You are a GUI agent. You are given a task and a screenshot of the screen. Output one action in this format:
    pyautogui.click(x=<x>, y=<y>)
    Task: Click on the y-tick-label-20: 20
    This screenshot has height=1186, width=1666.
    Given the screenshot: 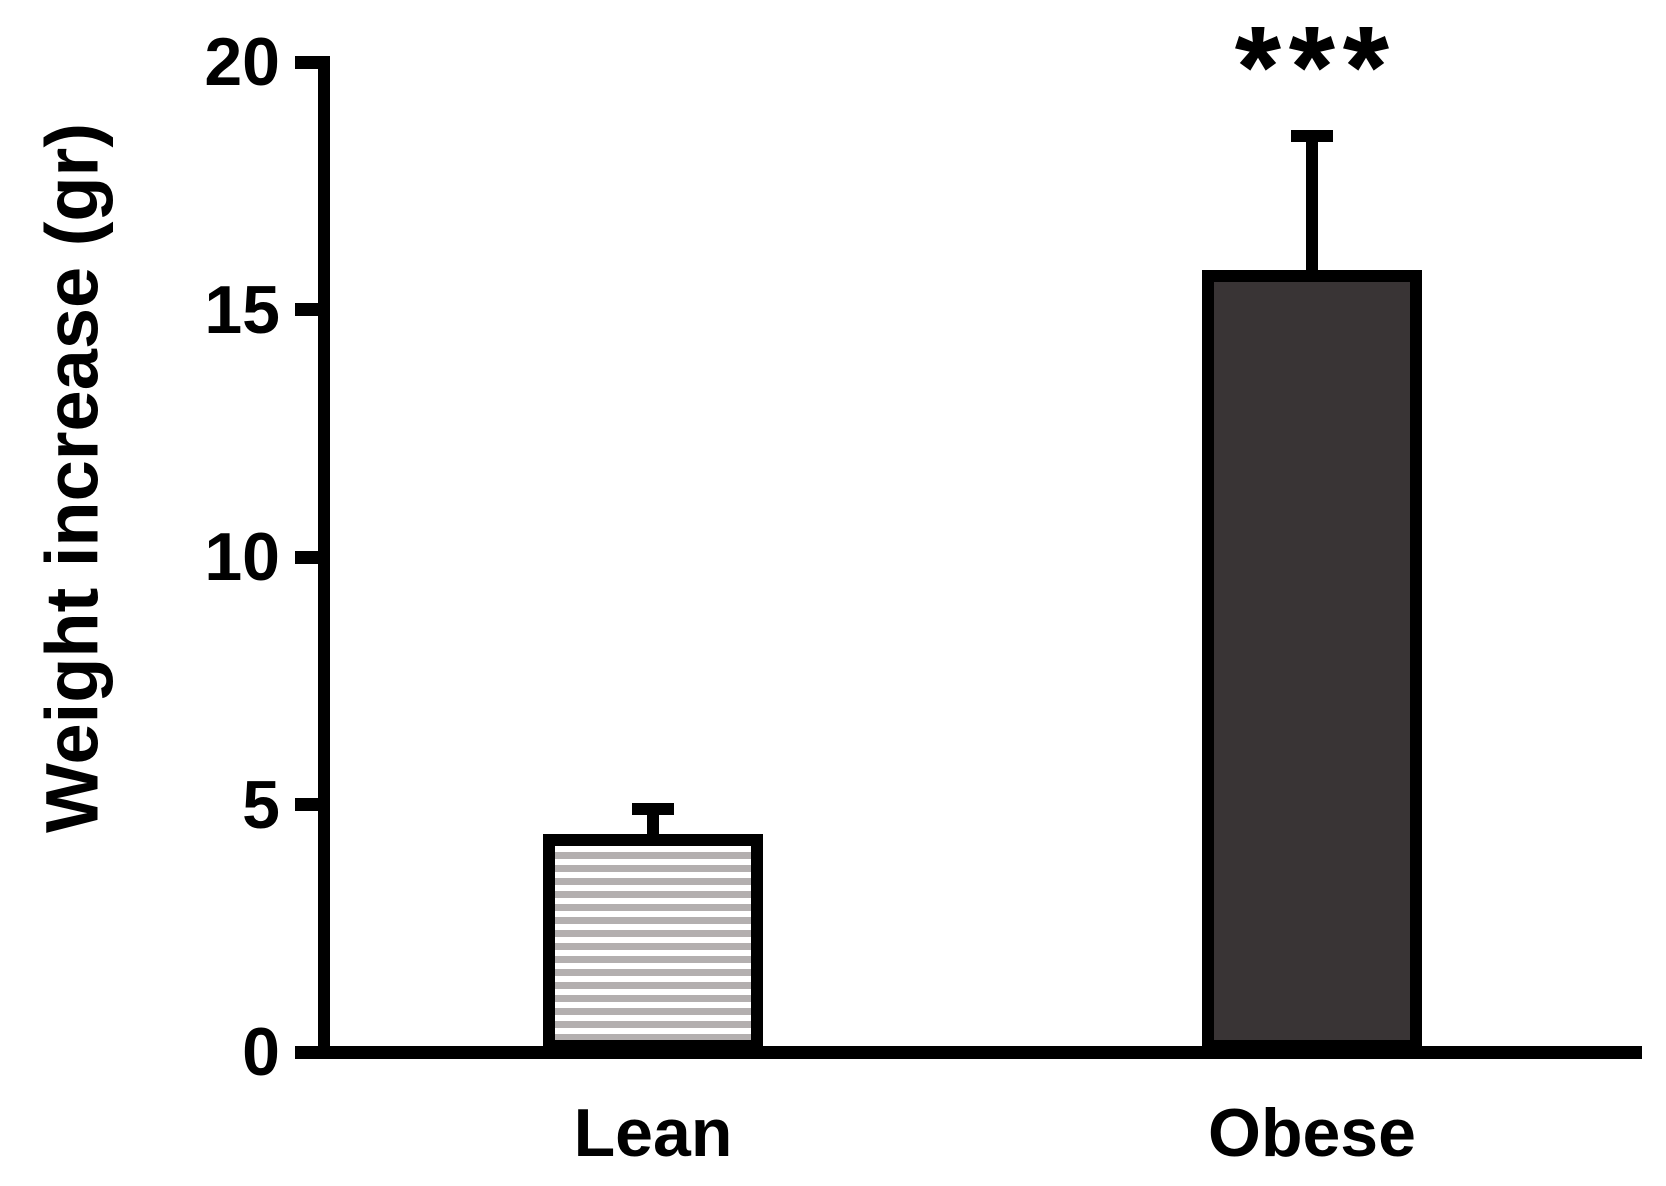 What is the action you would take?
    pyautogui.click(x=242, y=62)
    